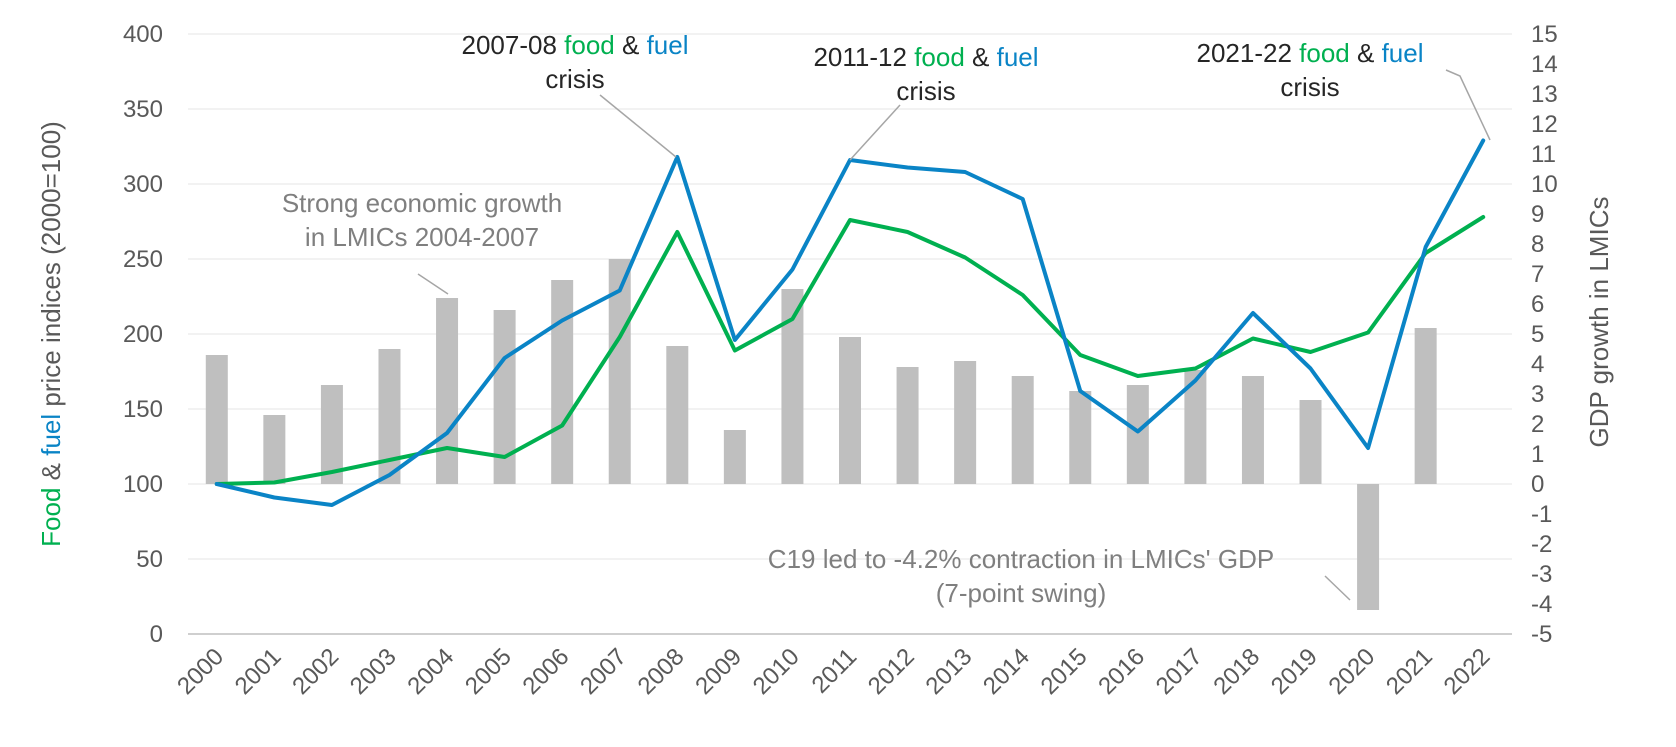 This screenshot has height=747, width=1676. Describe the element at coordinates (143, 409) in the screenshot. I see `left-tick-label: 150` at that location.